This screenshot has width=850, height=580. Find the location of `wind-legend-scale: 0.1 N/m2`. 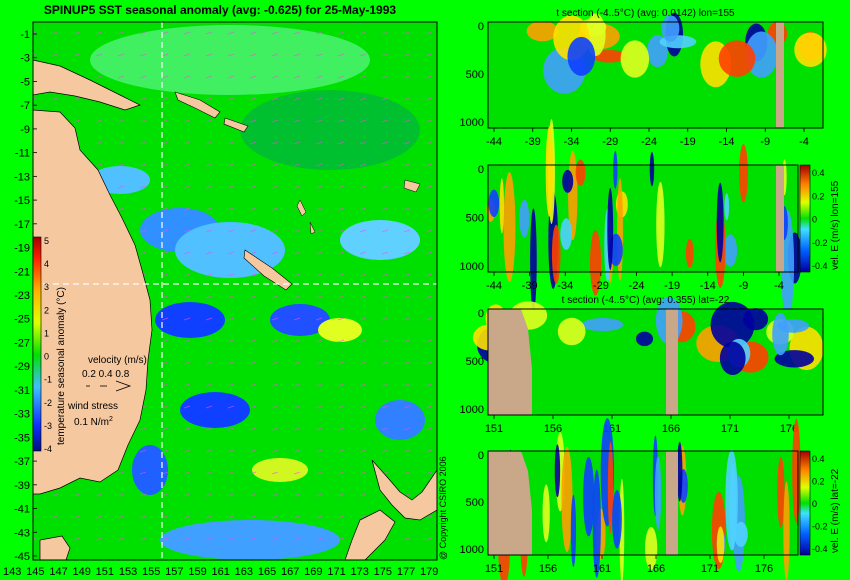

wind-legend-scale: 0.1 N/m2 is located at coordinates (93, 422).